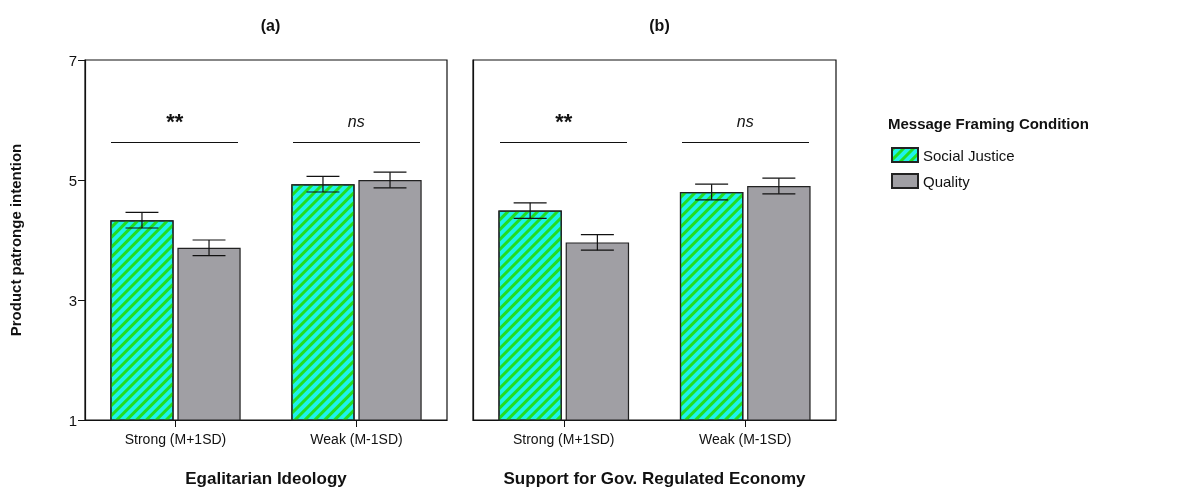 Image resolution: width=1191 pixels, height=492 pixels. Describe the element at coordinates (270, 25) in the screenshot. I see `chart-title: (a)` at that location.